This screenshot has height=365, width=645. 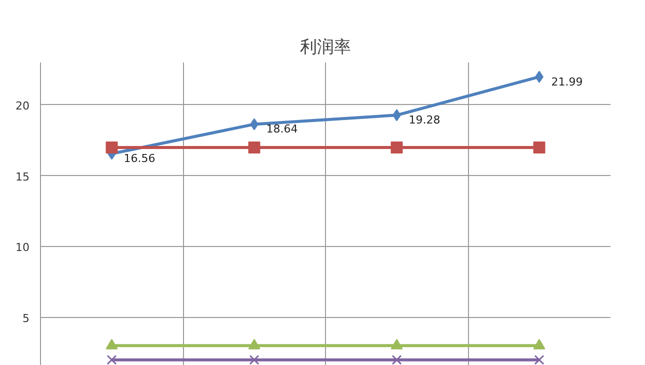 I want to click on y-tick-label: 5, so click(x=26, y=318).